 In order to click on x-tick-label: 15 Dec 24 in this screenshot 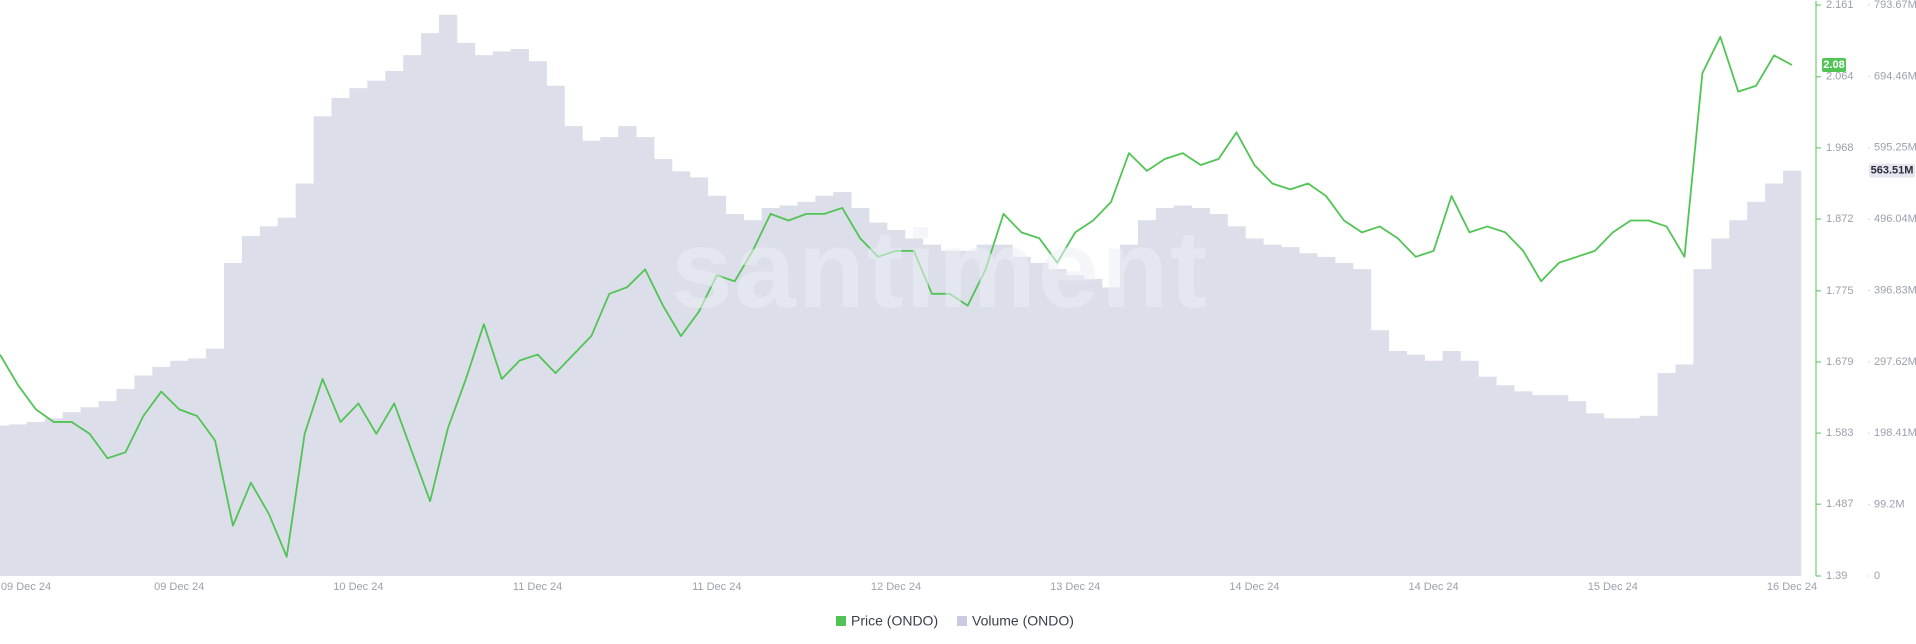, I will do `click(1613, 587)`.